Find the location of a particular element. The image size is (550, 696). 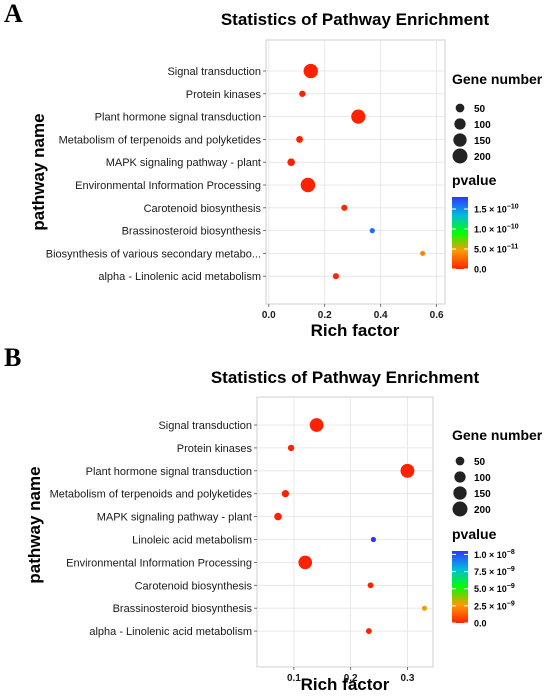

x-axis-title-b: Rich factor is located at coordinates (345, 684).